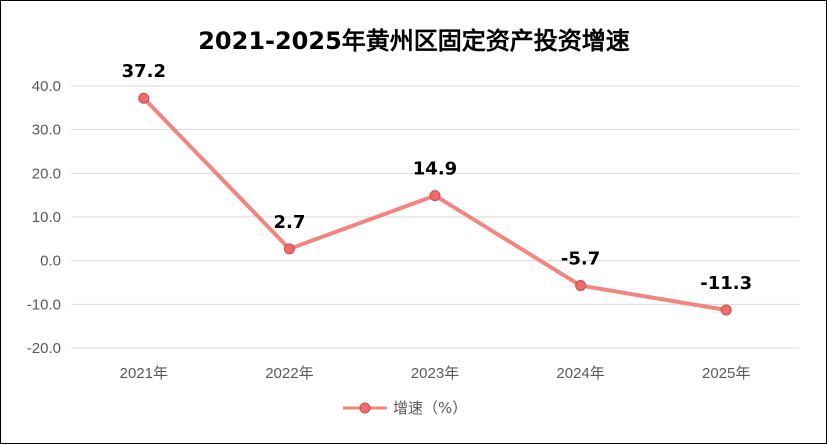  I want to click on y-tick-label: -10.0, so click(44, 304).